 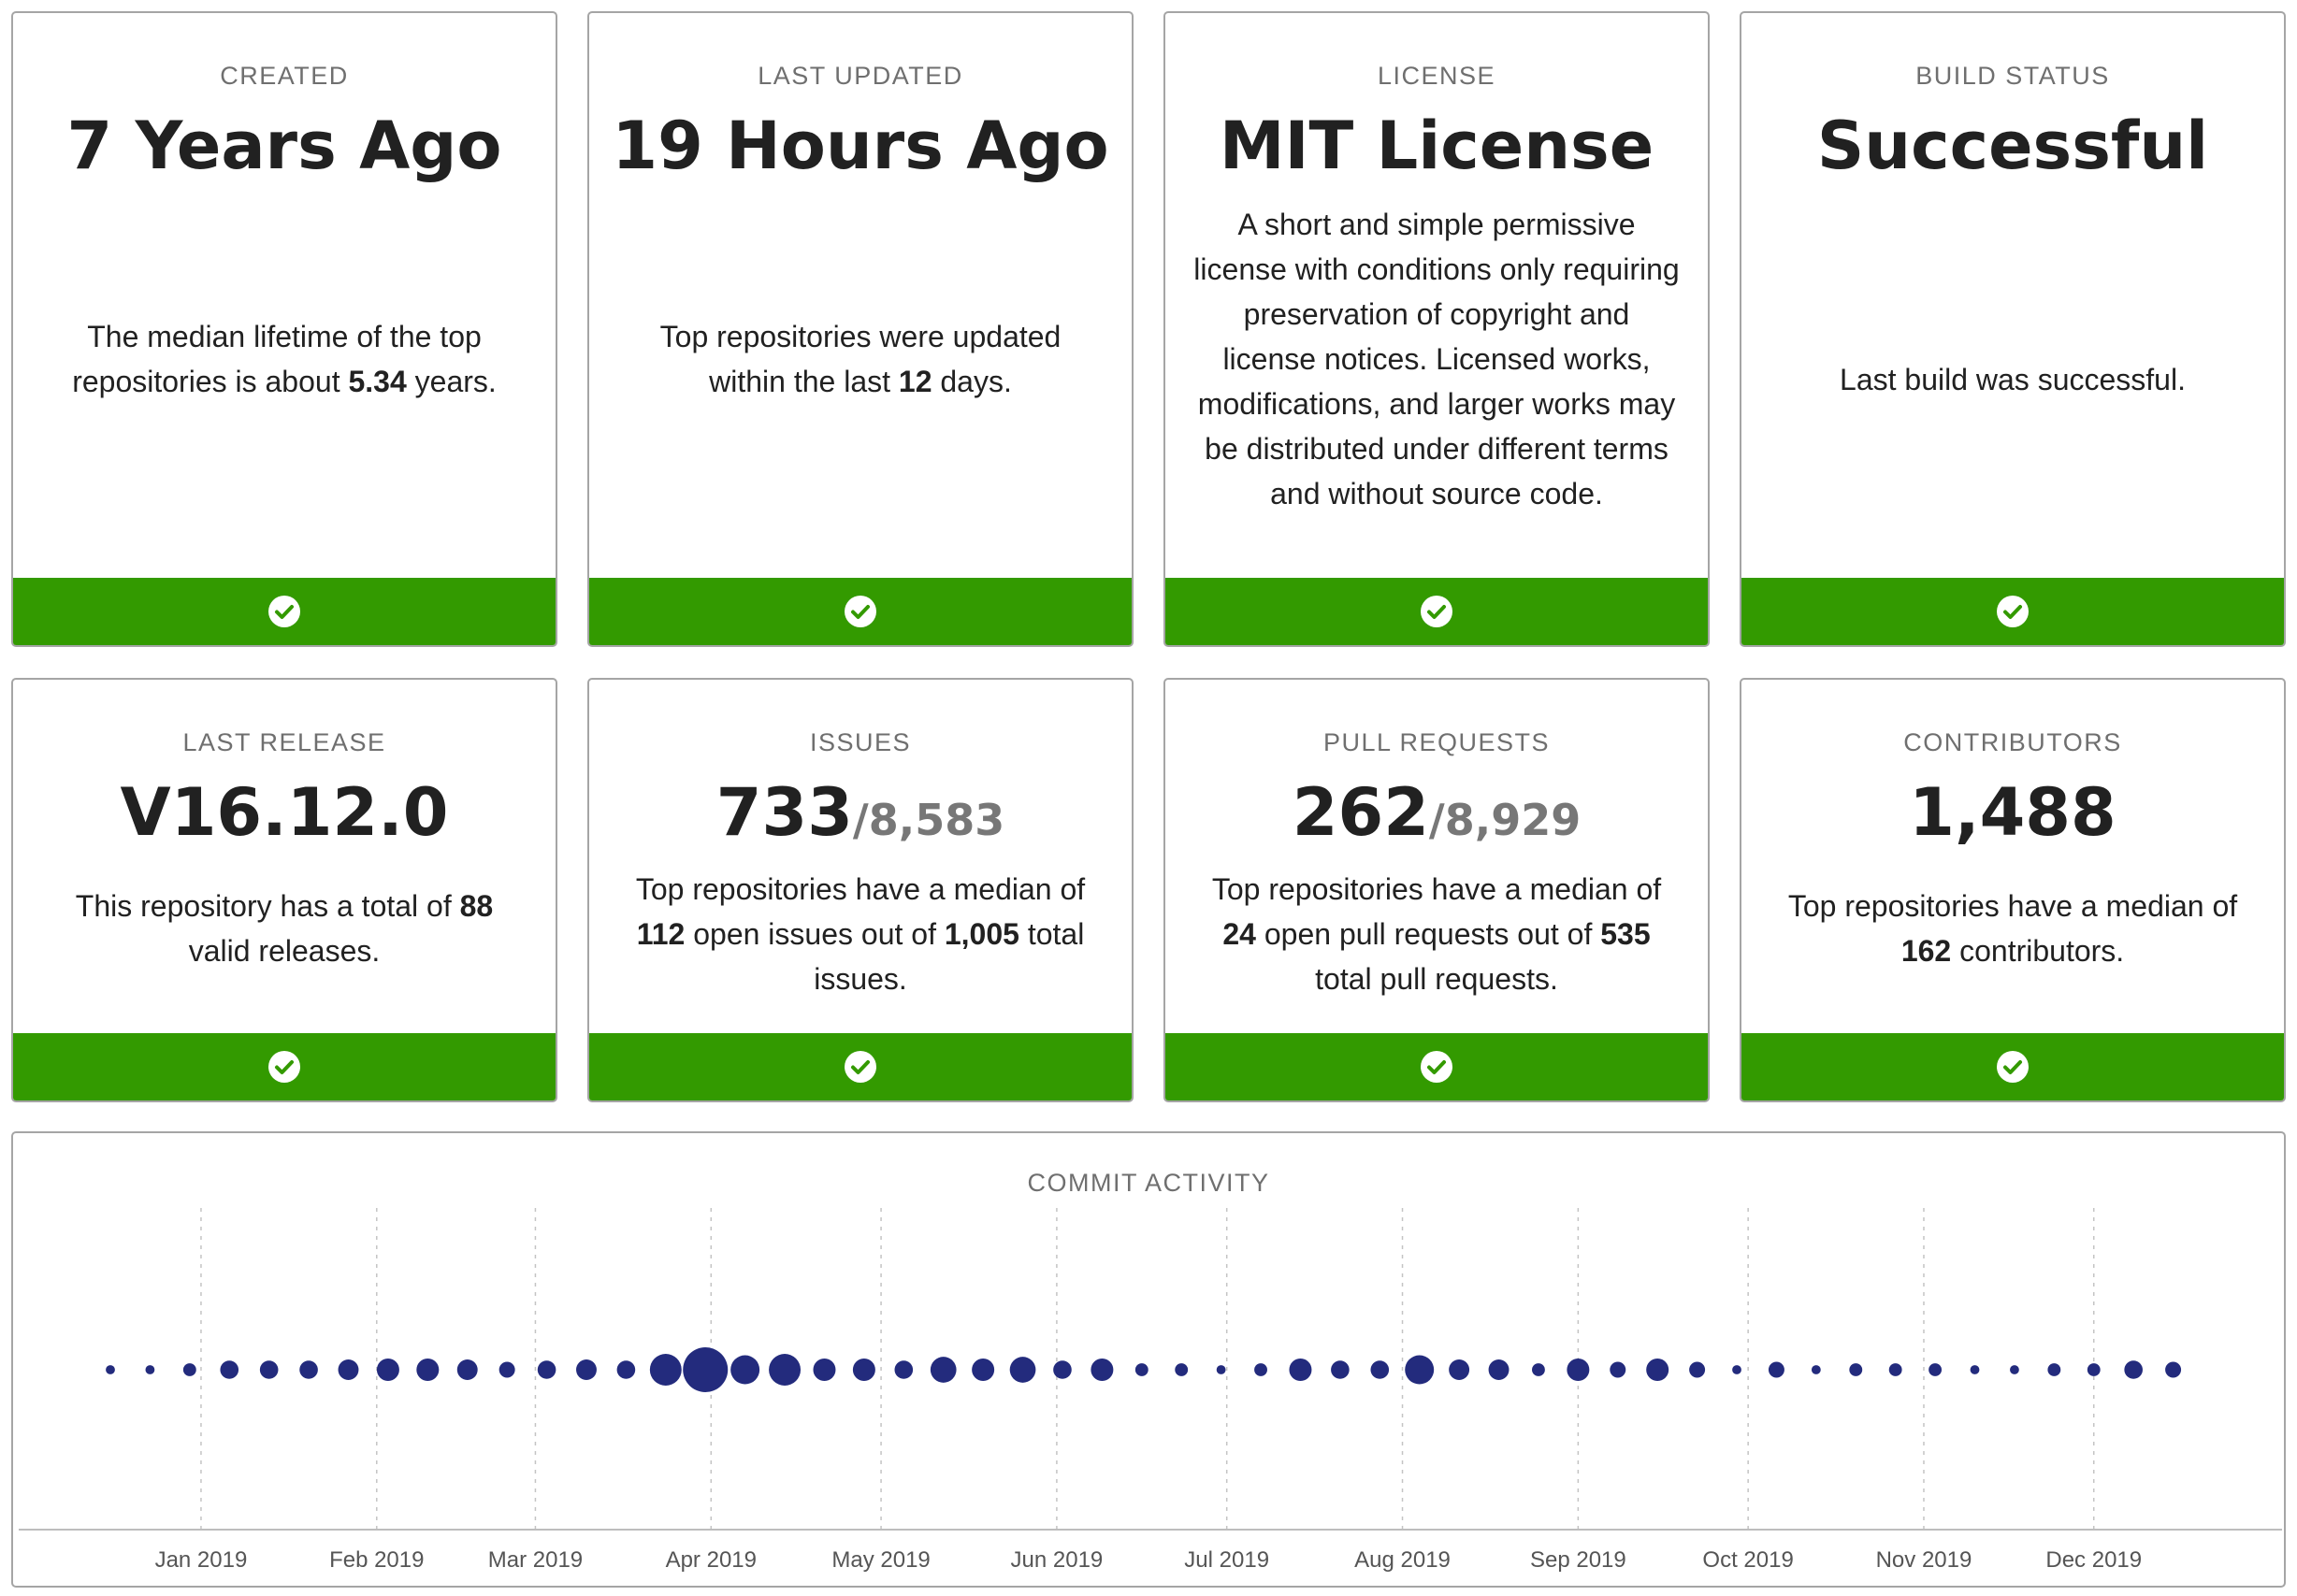 What do you see at coordinates (1428, 934) in the screenshot?
I see `desc-text: open pull requests out of` at bounding box center [1428, 934].